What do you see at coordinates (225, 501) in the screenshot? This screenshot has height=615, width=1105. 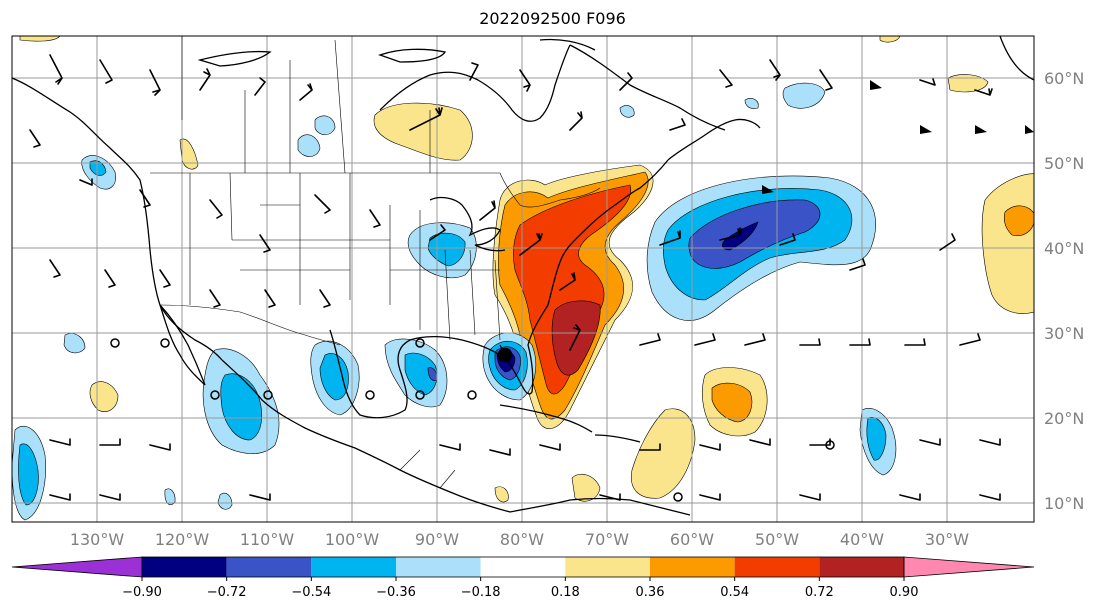 I see `anomaly-pac-s-light` at bounding box center [225, 501].